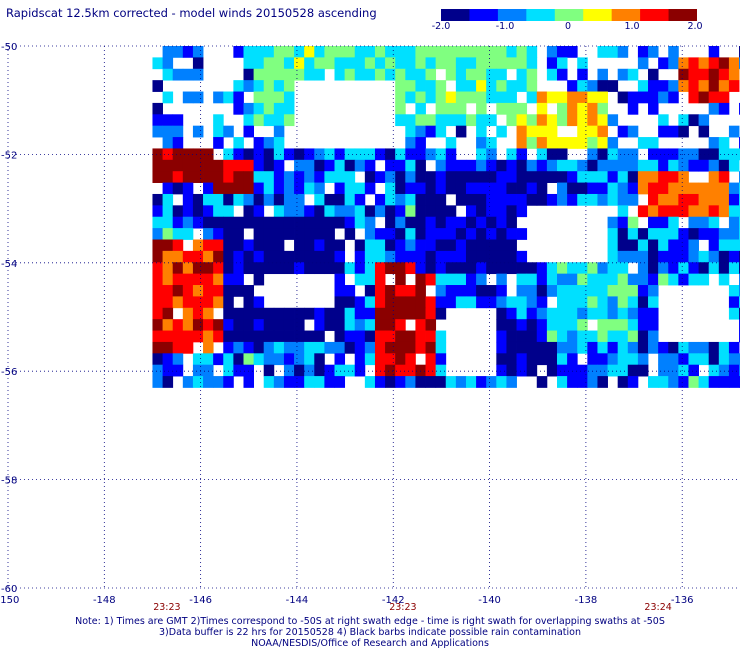 This screenshot has height=650, width=740. Describe the element at coordinates (9, 264) in the screenshot. I see `y-tick-label: -54` at that location.